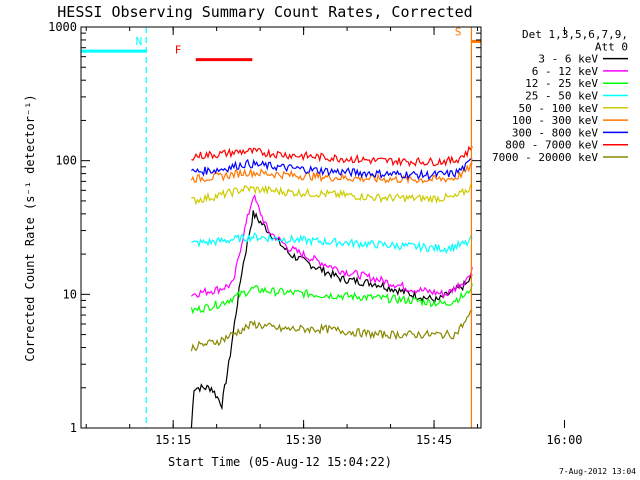 The height and width of the screenshot is (480, 640). Describe the element at coordinates (70, 294) in the screenshot. I see `y-tick-label-1: 10` at that location.